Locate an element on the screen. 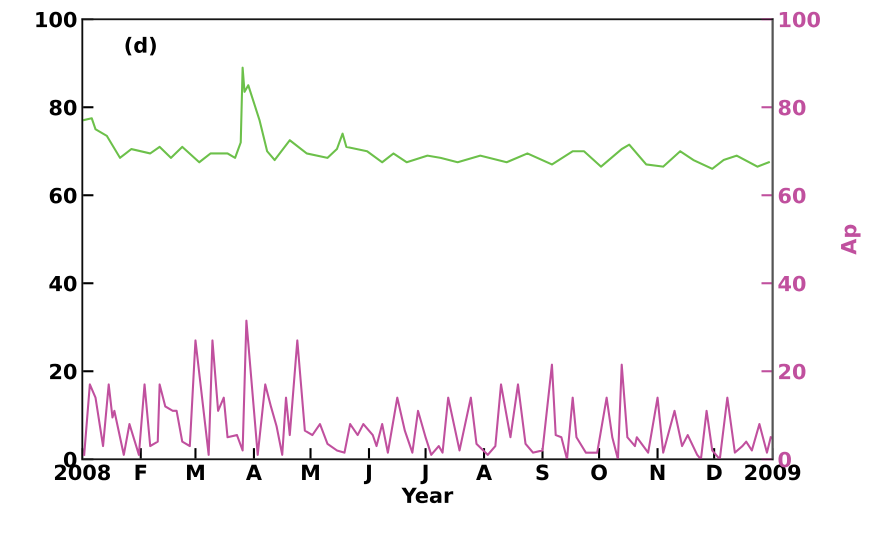 Image resolution: width=885 pixels, height=550 pixels. y2-tick-label: 40 is located at coordinates (792, 284).